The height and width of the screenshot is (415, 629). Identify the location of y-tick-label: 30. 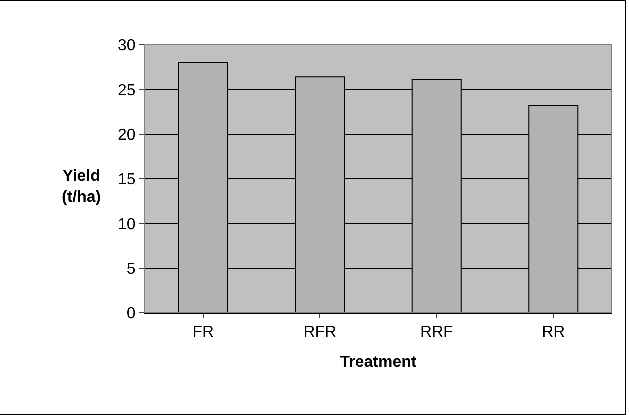
(127, 46).